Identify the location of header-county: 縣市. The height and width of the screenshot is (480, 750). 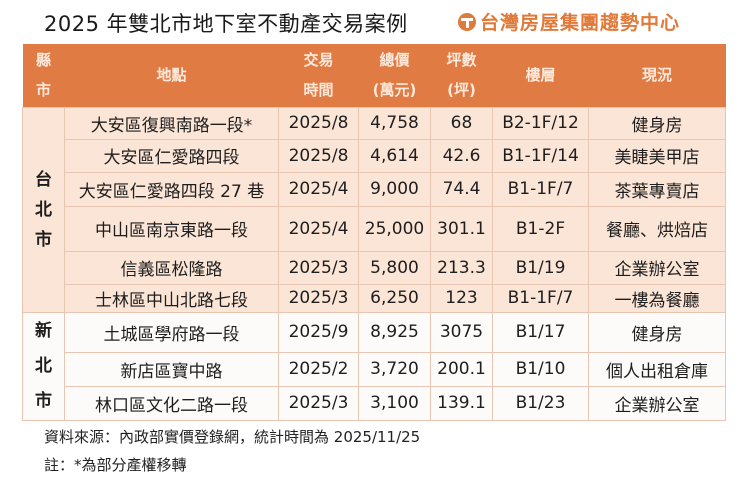
(43, 75).